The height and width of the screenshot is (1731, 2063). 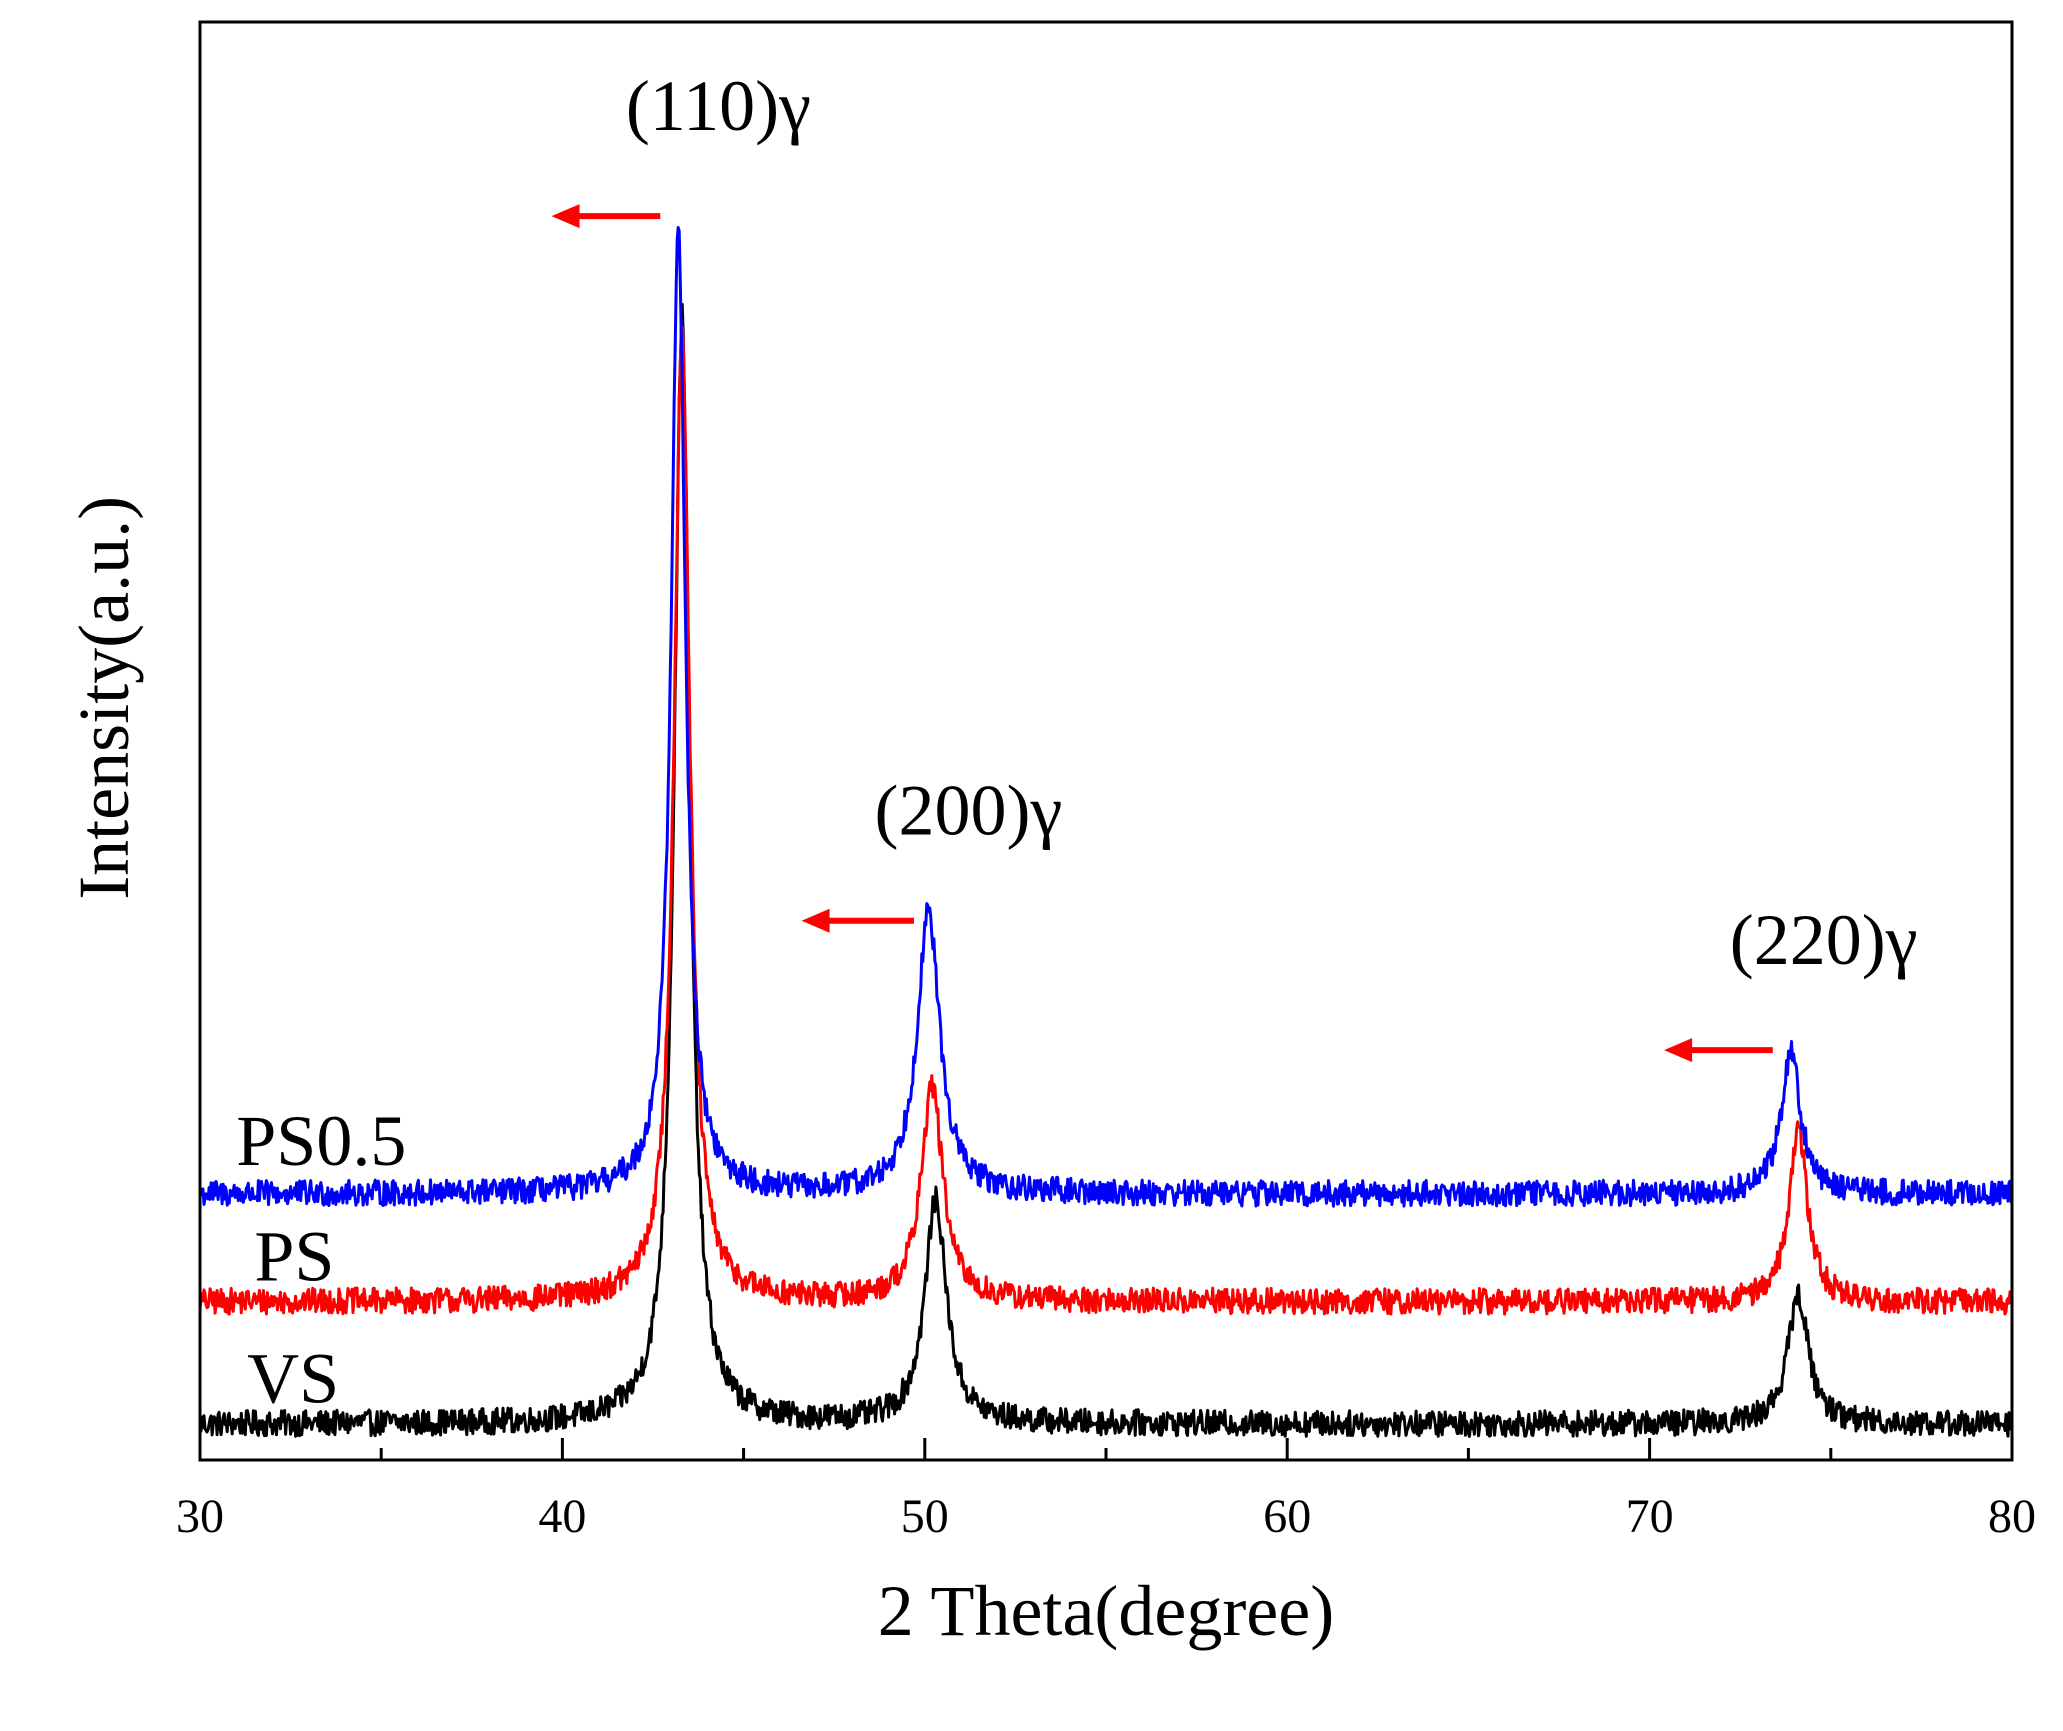 What do you see at coordinates (562, 1516) in the screenshot?
I see `x-tick-label-40: 40` at bounding box center [562, 1516].